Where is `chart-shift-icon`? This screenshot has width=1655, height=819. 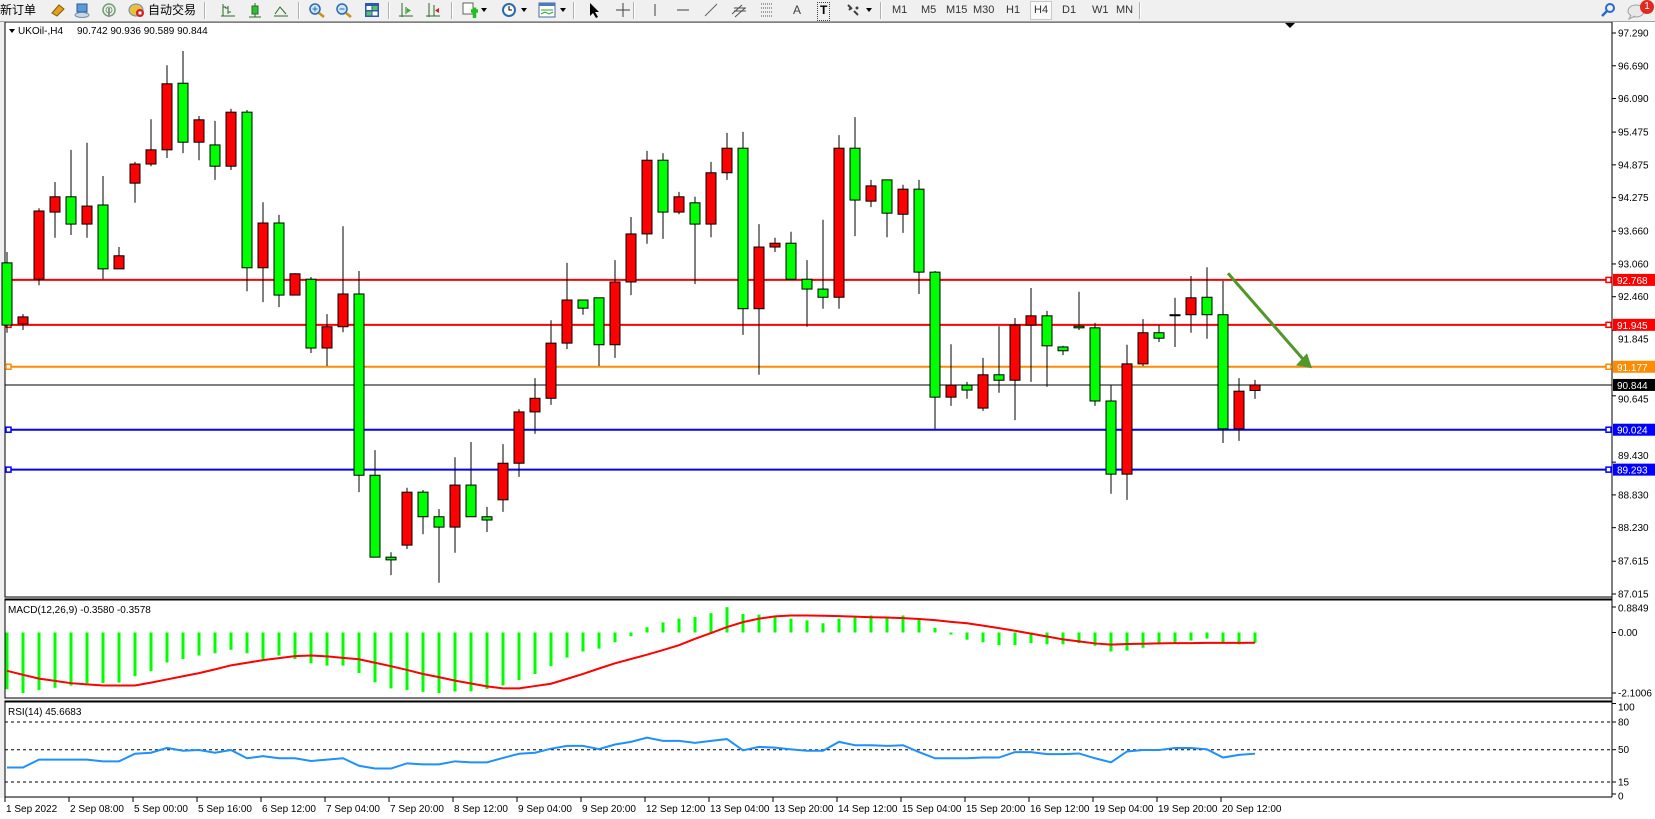
chart-shift-icon is located at coordinates (406, 10).